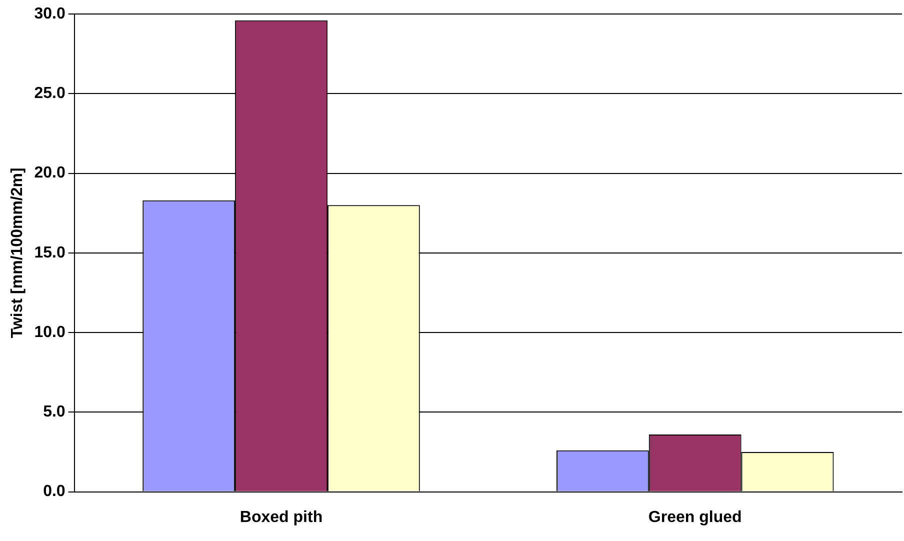 The height and width of the screenshot is (541, 904). What do you see at coordinates (281, 517) in the screenshot?
I see `x-tick-label: Boxed pith` at bounding box center [281, 517].